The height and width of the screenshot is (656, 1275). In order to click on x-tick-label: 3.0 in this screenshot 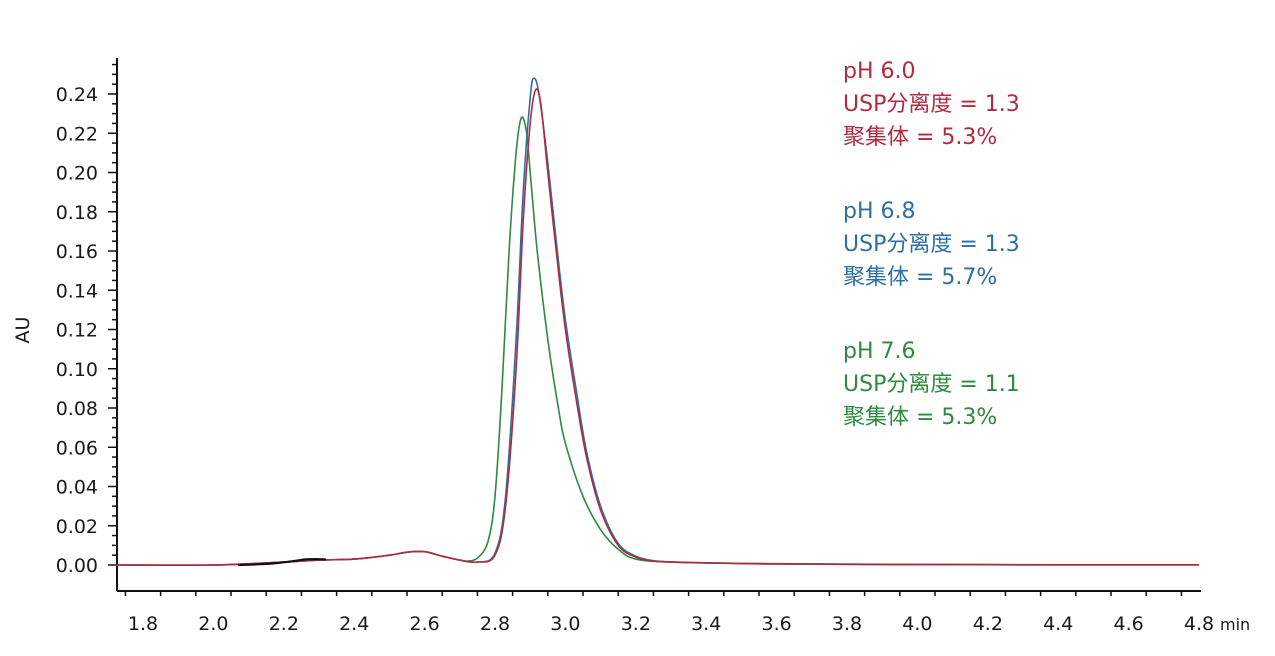, I will do `click(565, 624)`.